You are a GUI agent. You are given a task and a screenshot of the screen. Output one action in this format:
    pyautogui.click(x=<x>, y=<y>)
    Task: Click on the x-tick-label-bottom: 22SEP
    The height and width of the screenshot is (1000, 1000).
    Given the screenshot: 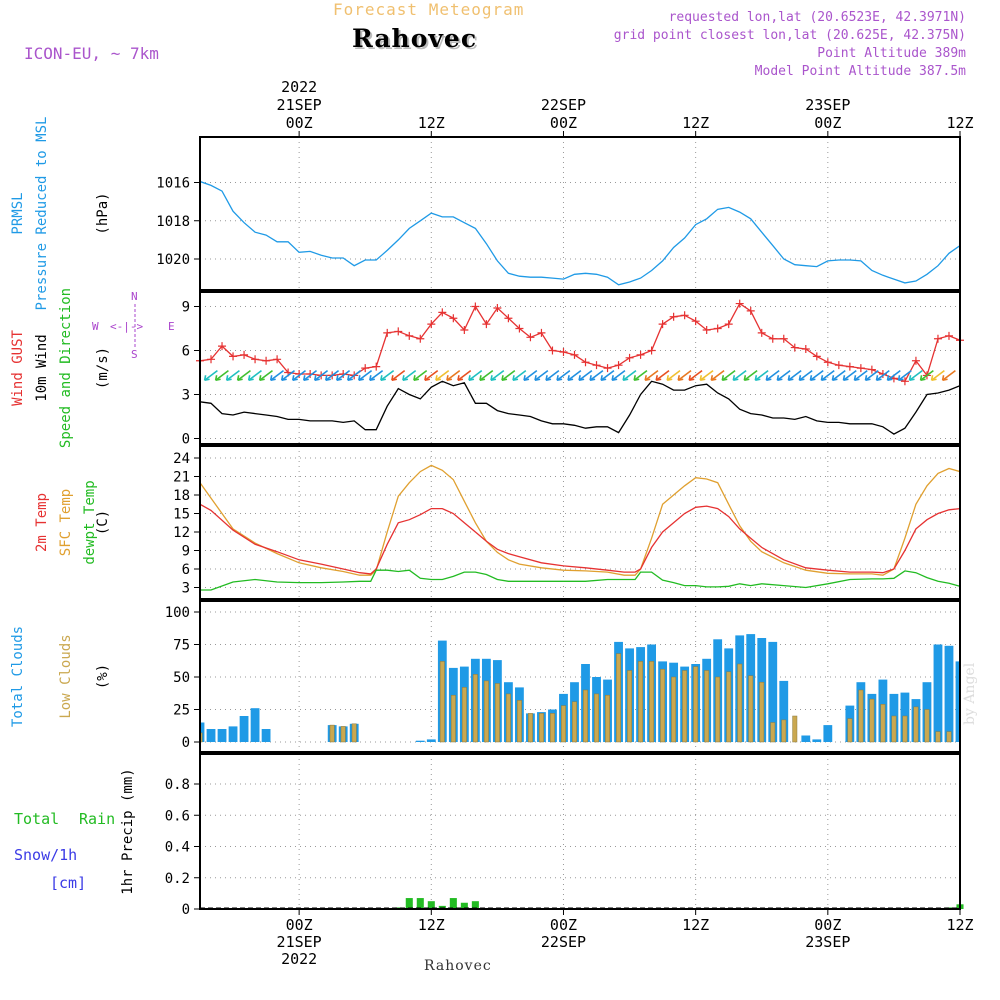 What is the action you would take?
    pyautogui.click(x=563, y=942)
    